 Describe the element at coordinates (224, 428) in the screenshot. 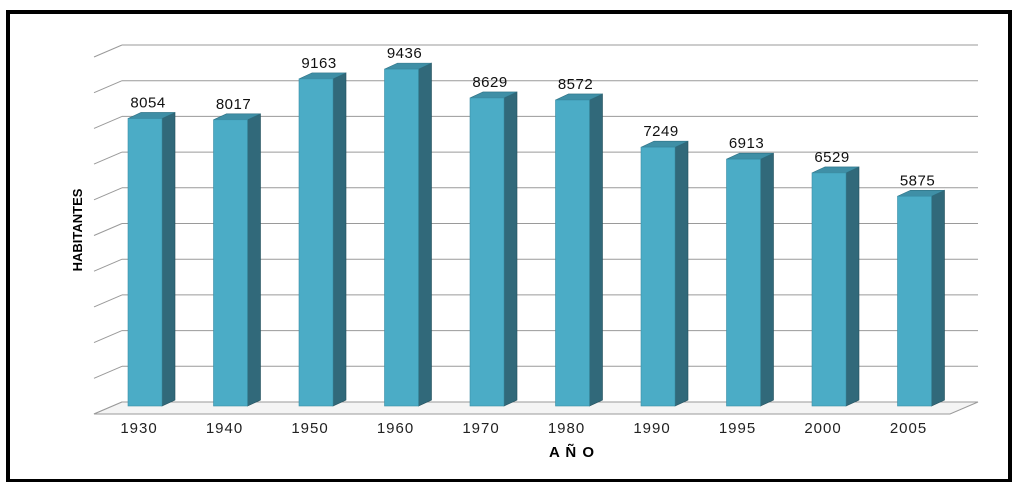

I see `x-tick-label: 1940` at that location.